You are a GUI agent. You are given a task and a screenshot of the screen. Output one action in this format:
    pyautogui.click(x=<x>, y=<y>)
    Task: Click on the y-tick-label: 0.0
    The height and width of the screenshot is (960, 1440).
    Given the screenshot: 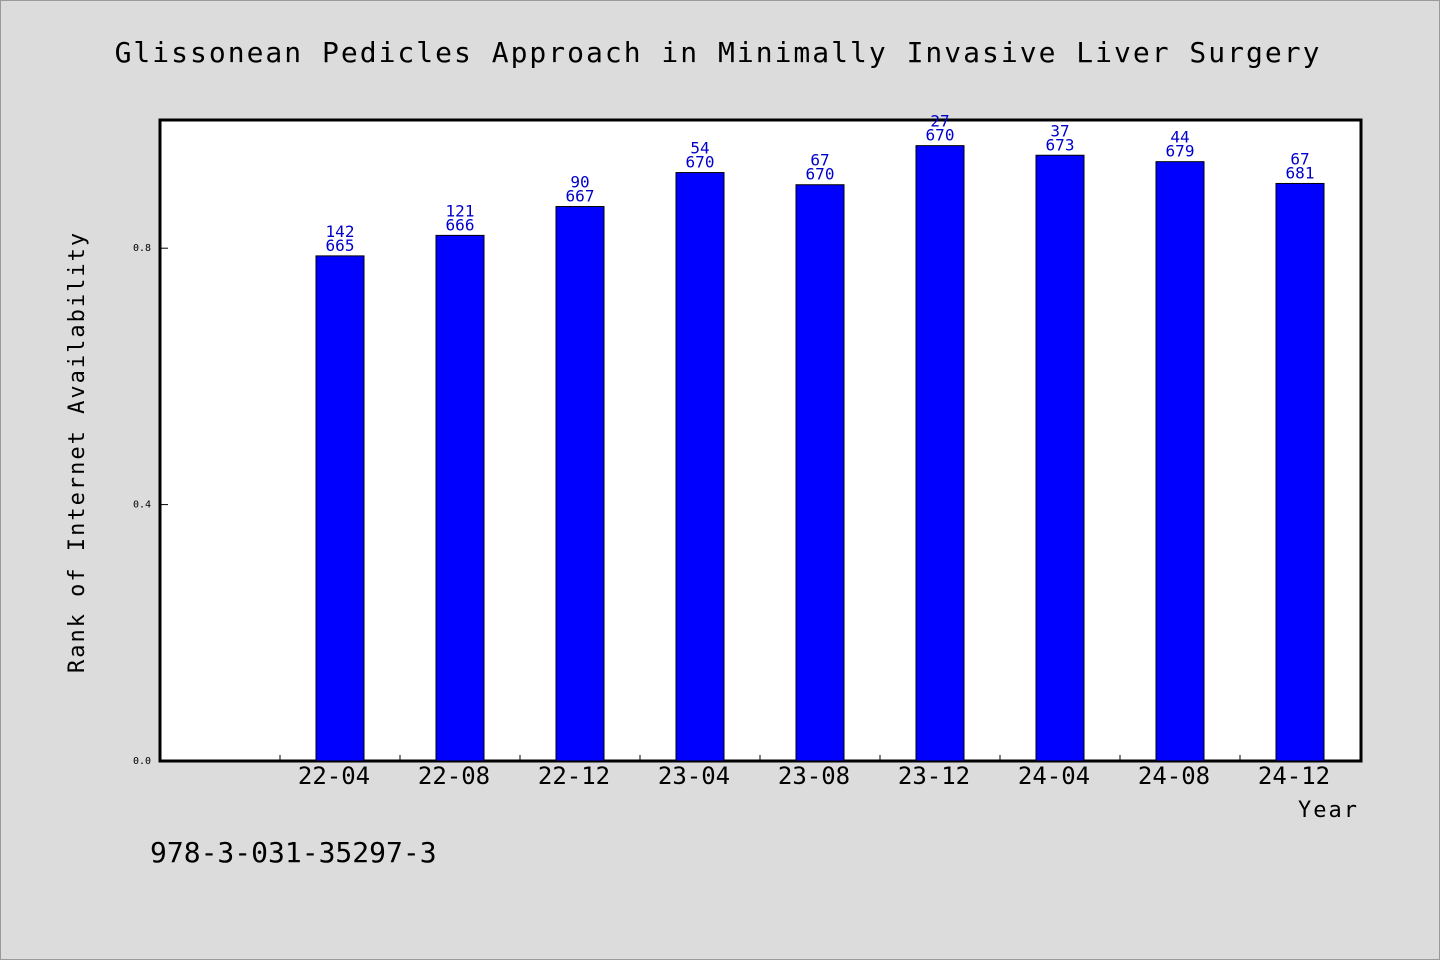 What is the action you would take?
    pyautogui.click(x=142, y=761)
    